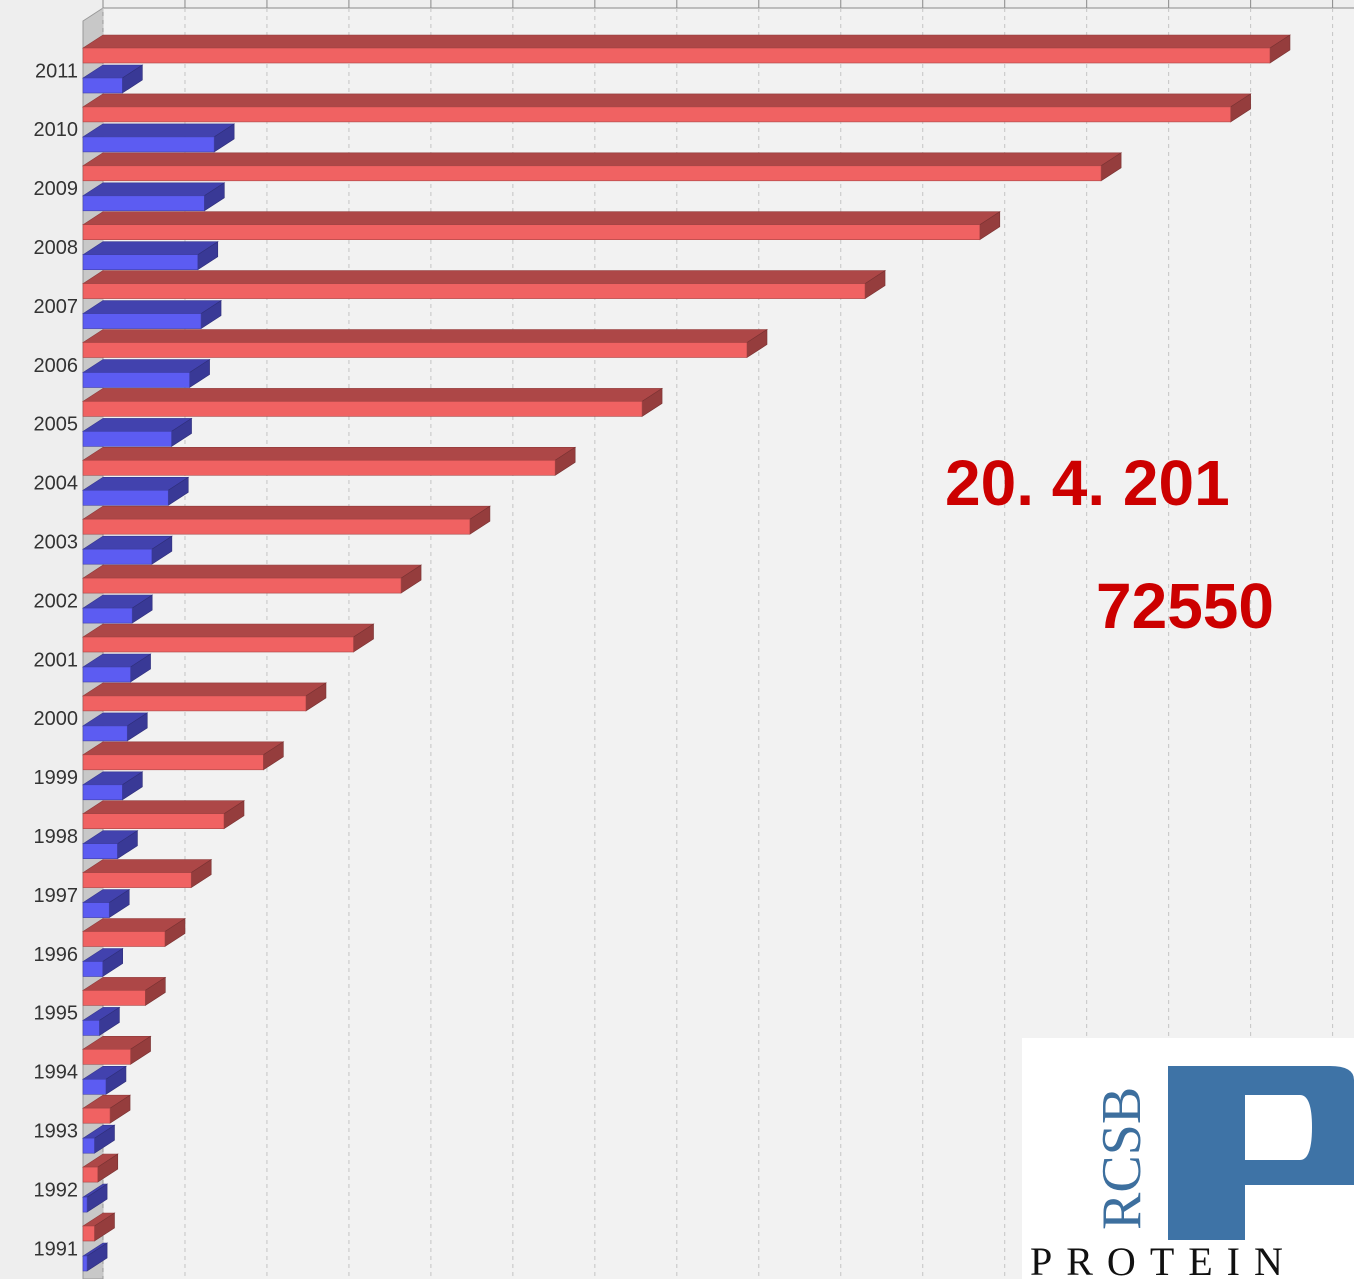  What do you see at coordinates (56, 837) in the screenshot?
I see `y-tick-label: 1998` at bounding box center [56, 837].